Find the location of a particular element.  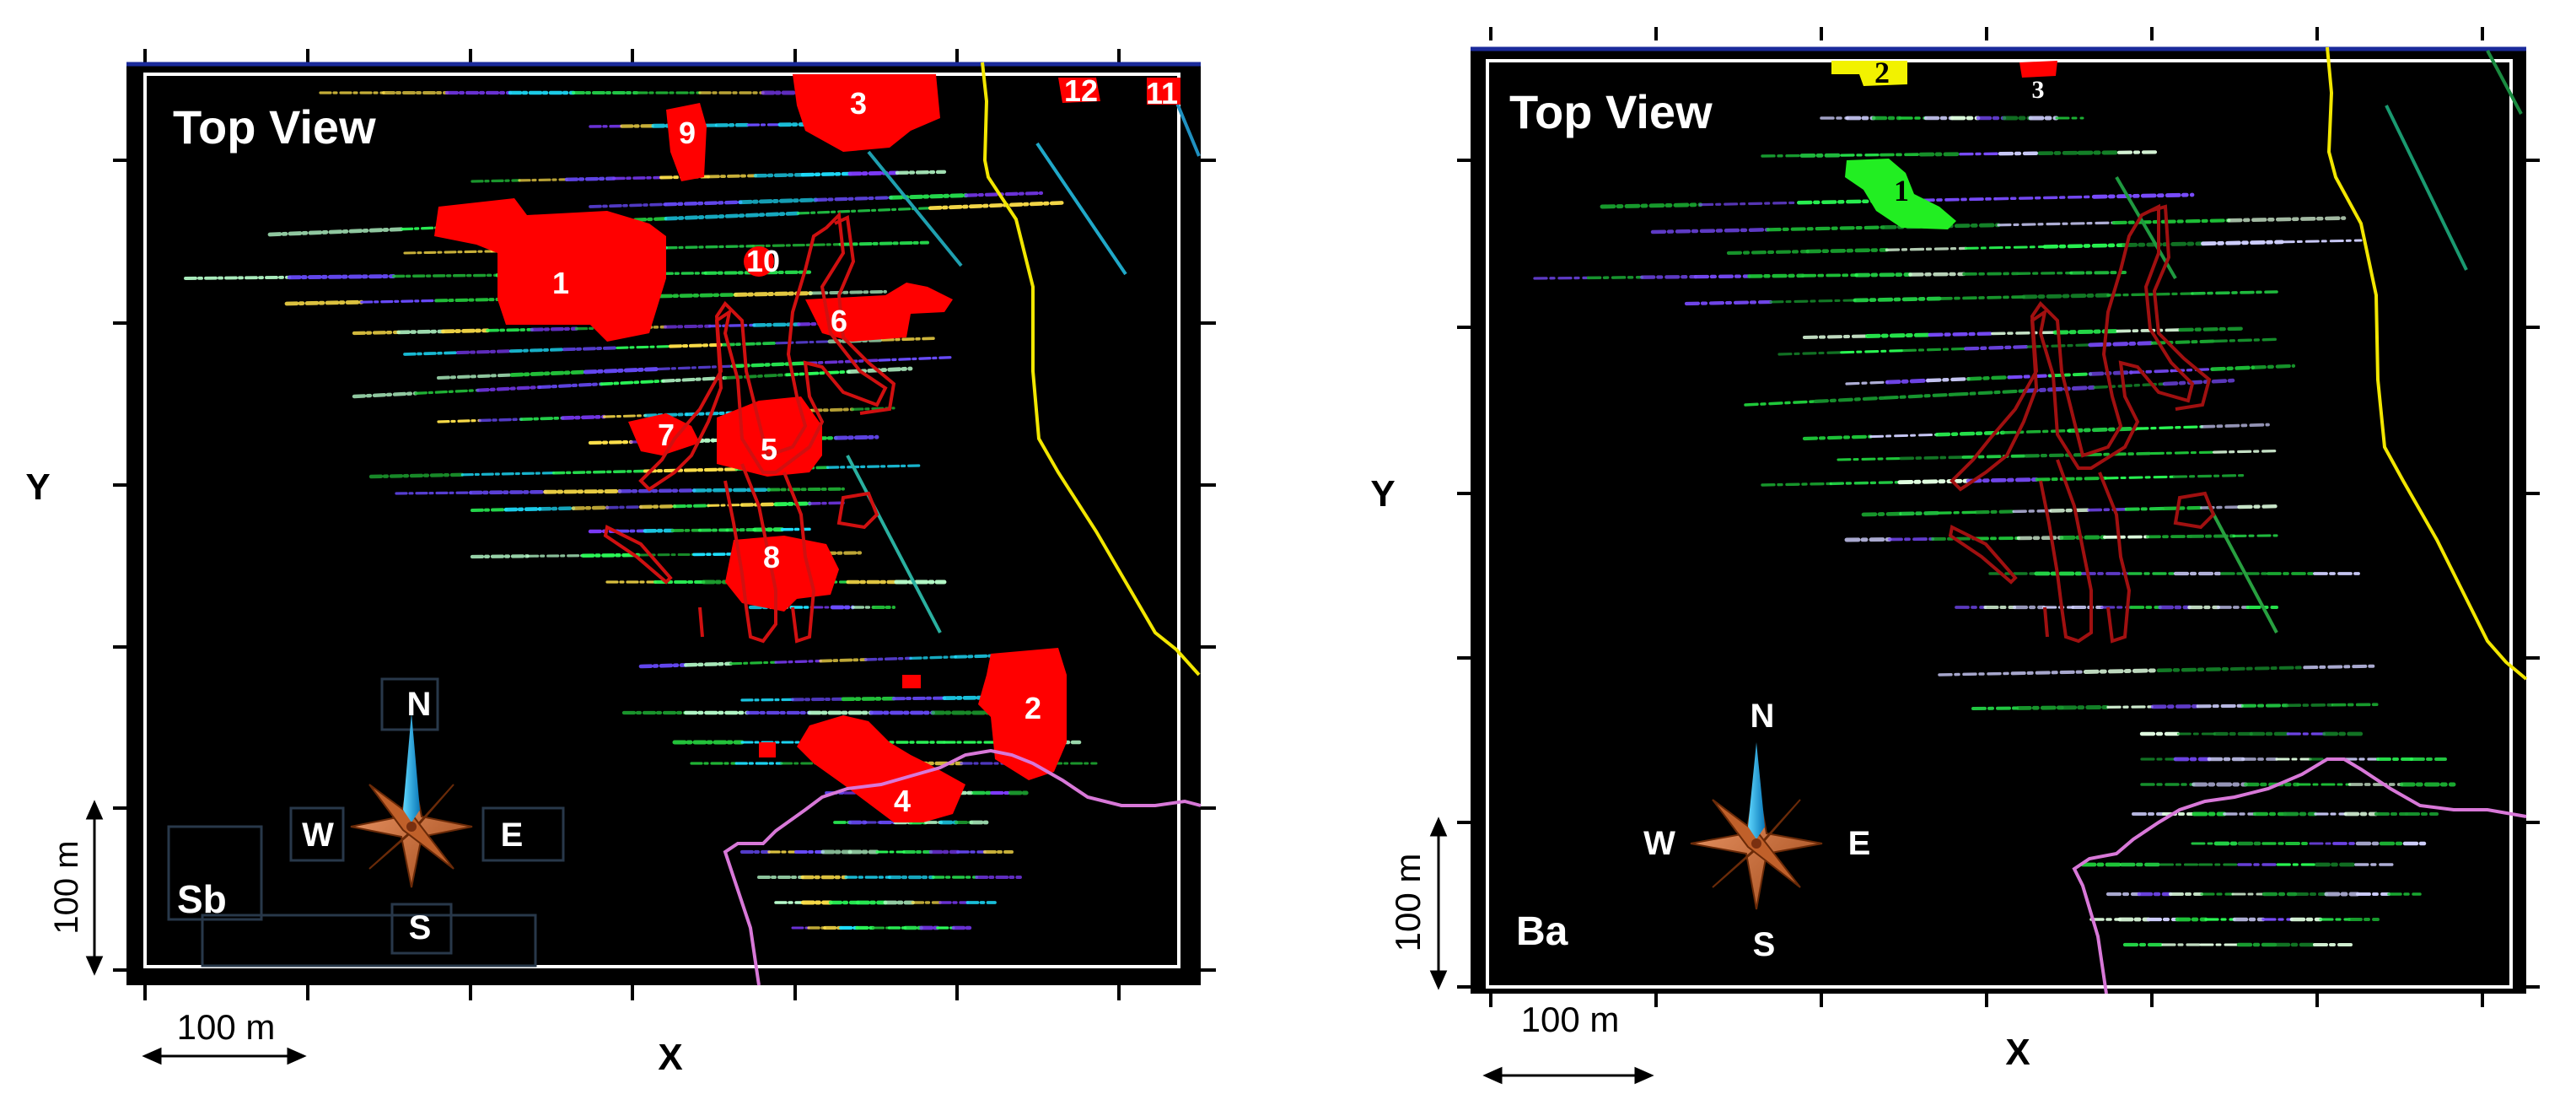

compass-n-ba: N is located at coordinates (1762, 716).